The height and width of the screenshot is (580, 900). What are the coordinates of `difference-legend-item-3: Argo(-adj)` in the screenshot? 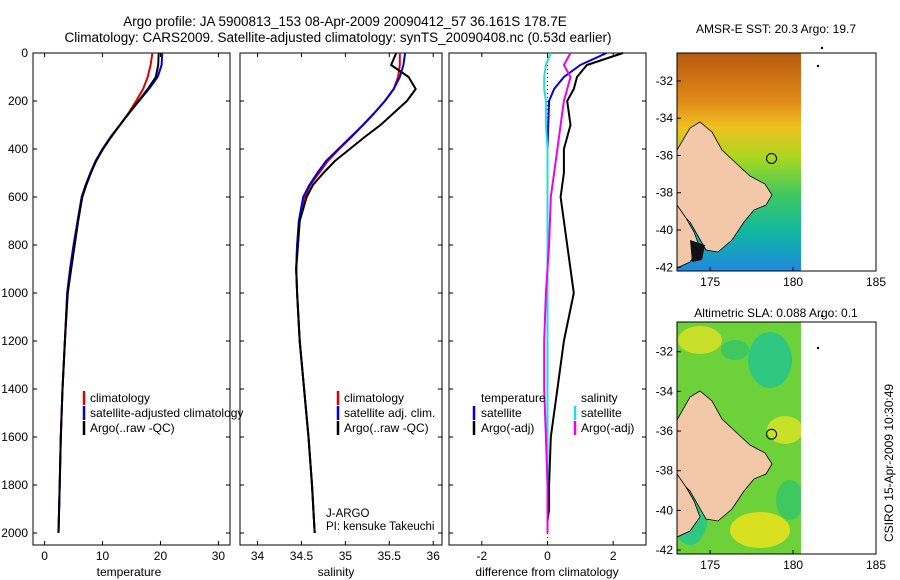 It's located at (607, 428).